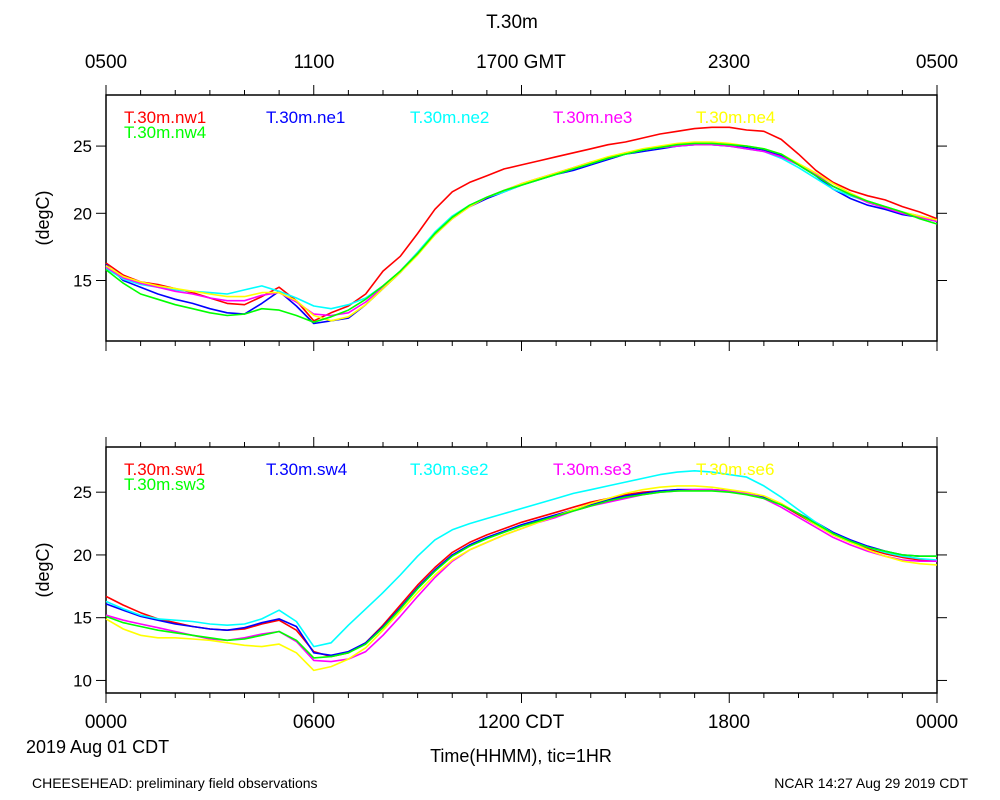 Image resolution: width=1000 pixels, height=800 pixels. What do you see at coordinates (165, 132) in the screenshot?
I see `legend-T.30m.nw4: T.30m.nw4` at bounding box center [165, 132].